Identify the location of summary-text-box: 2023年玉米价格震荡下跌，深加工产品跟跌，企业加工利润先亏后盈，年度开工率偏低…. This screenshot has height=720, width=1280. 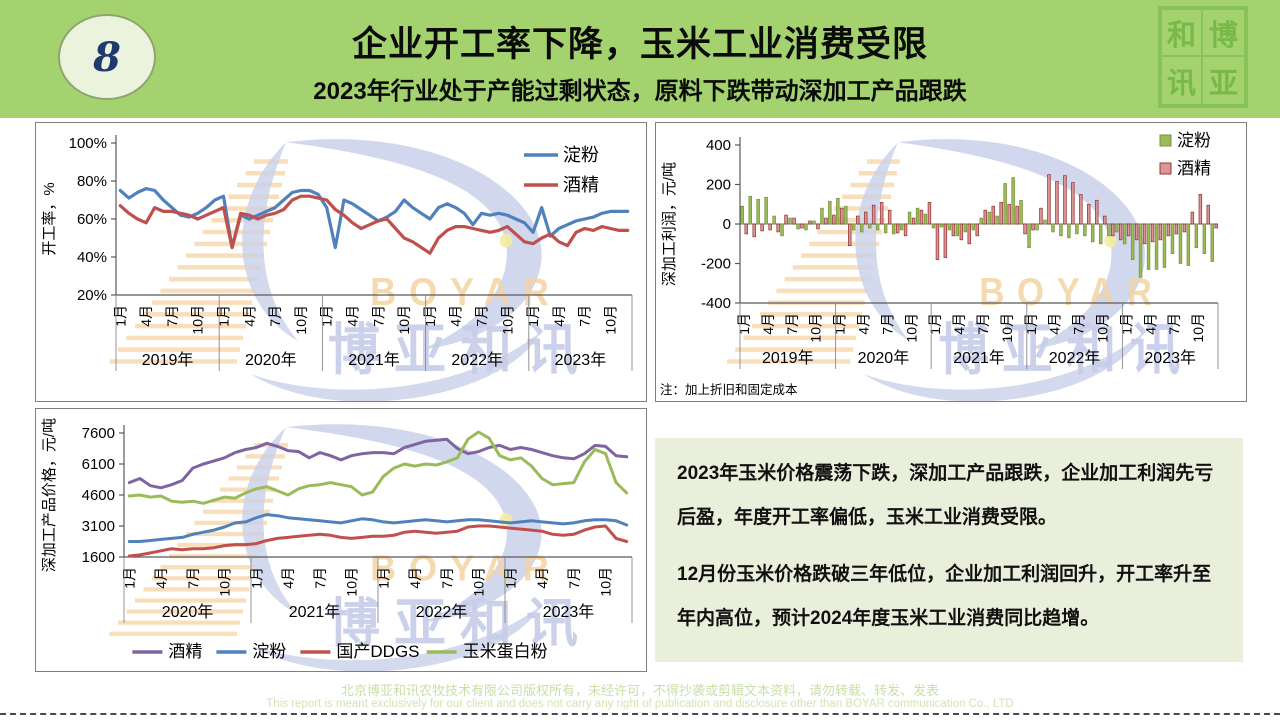
(949, 550).